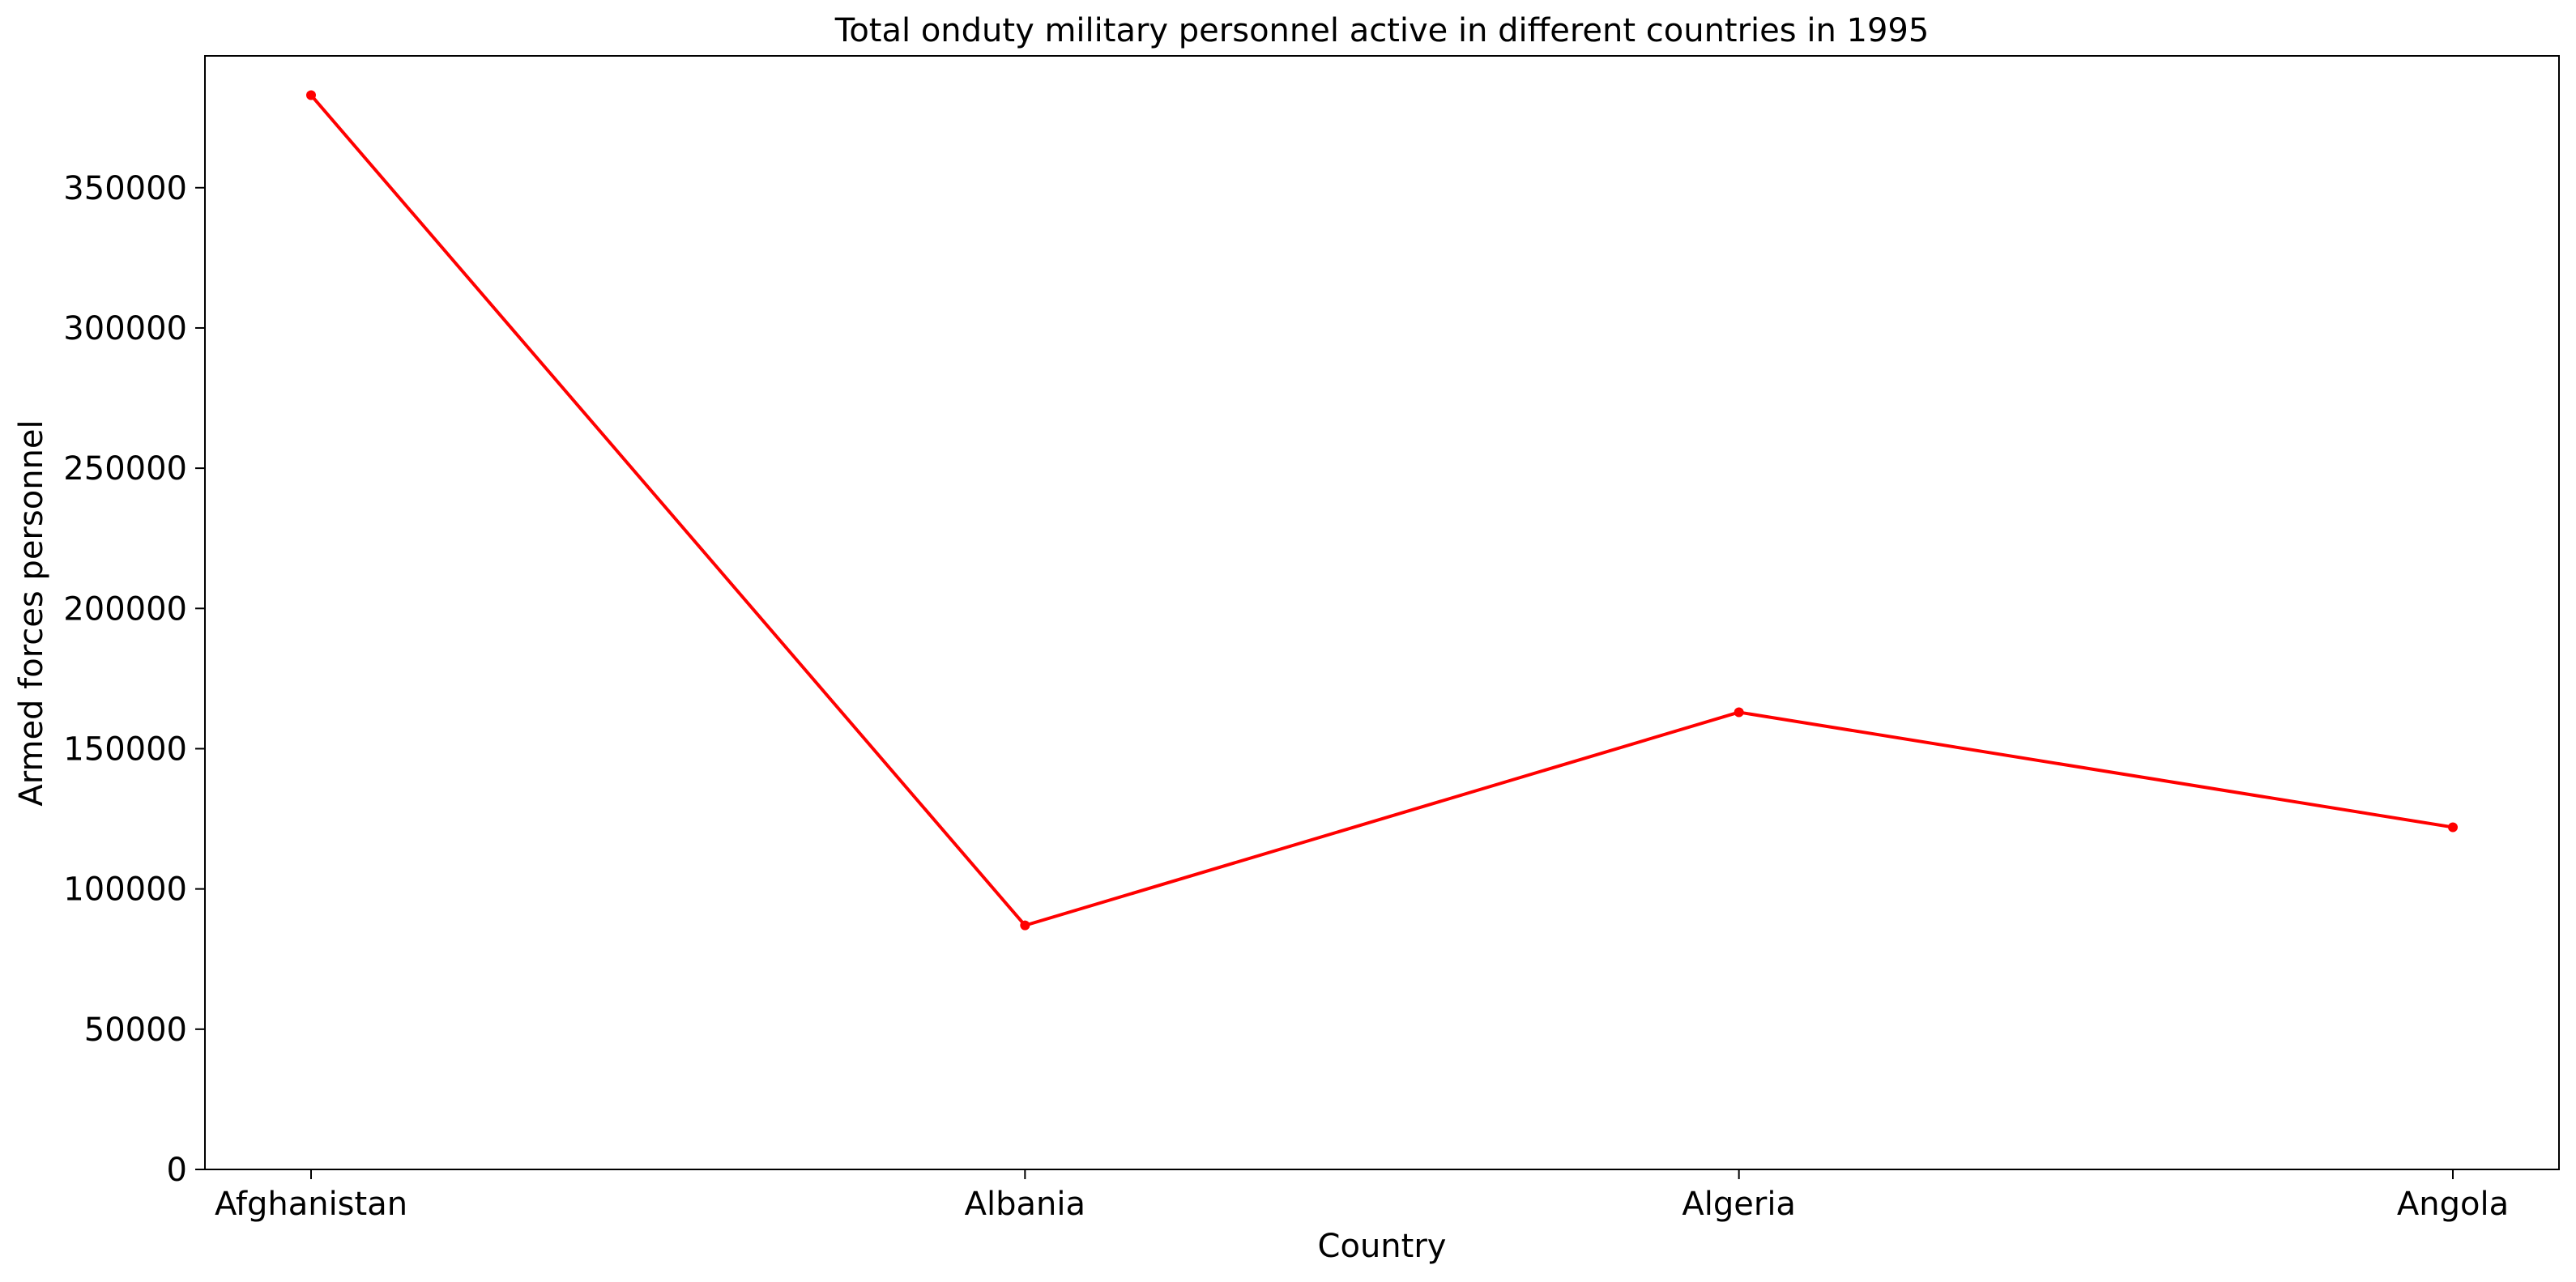 Image resolution: width=2576 pixels, height=1282 pixels. Describe the element at coordinates (125, 609) in the screenshot. I see `y-tick-label: 200000` at that location.